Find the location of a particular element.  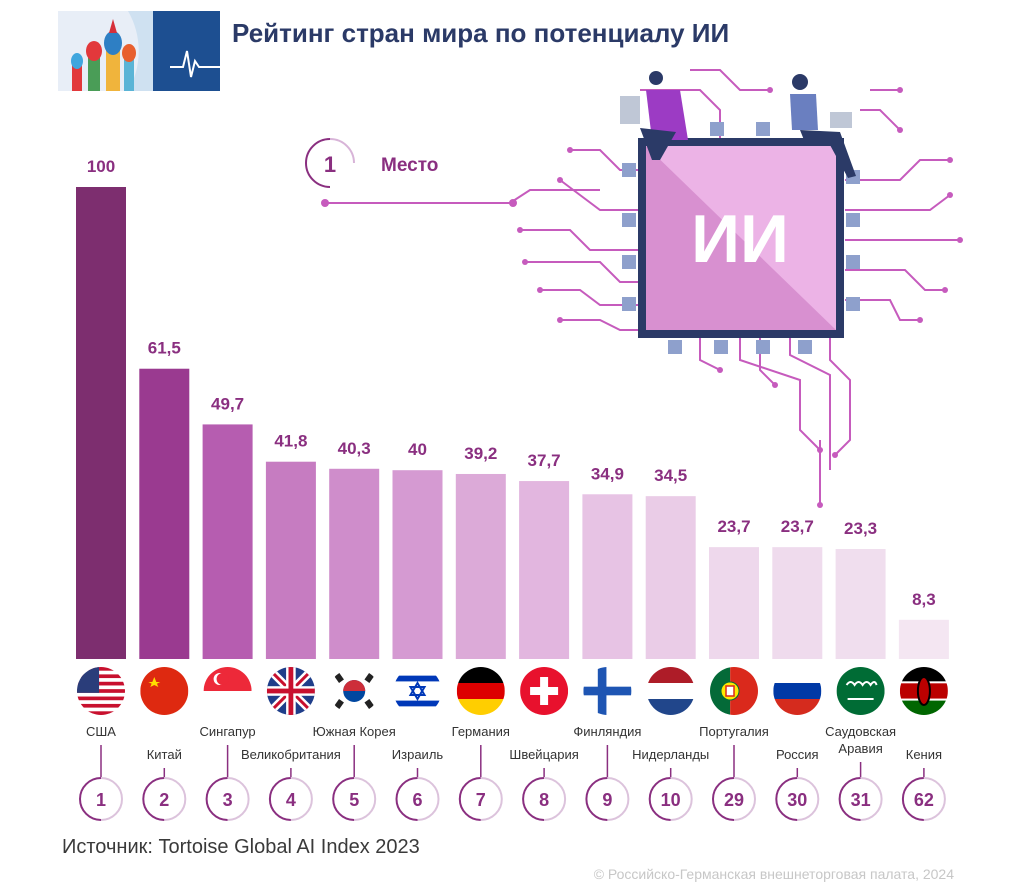

legend-label: Место is located at coordinates (409, 165).